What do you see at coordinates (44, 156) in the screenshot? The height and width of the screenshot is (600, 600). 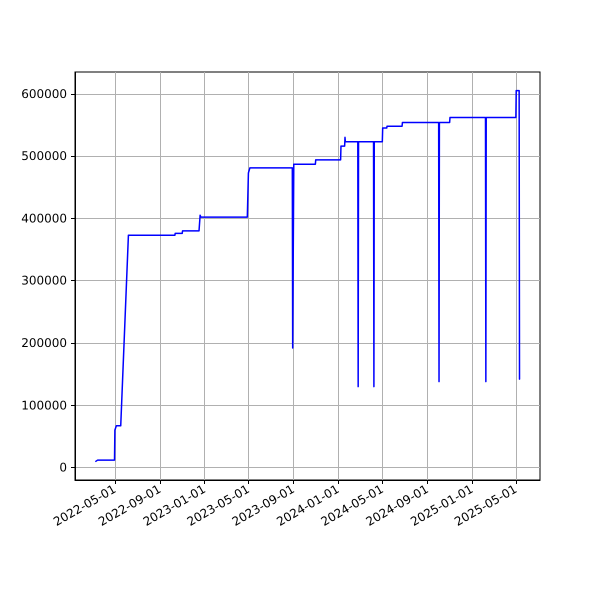 I see `y-tick-label: 500000` at bounding box center [44, 156].